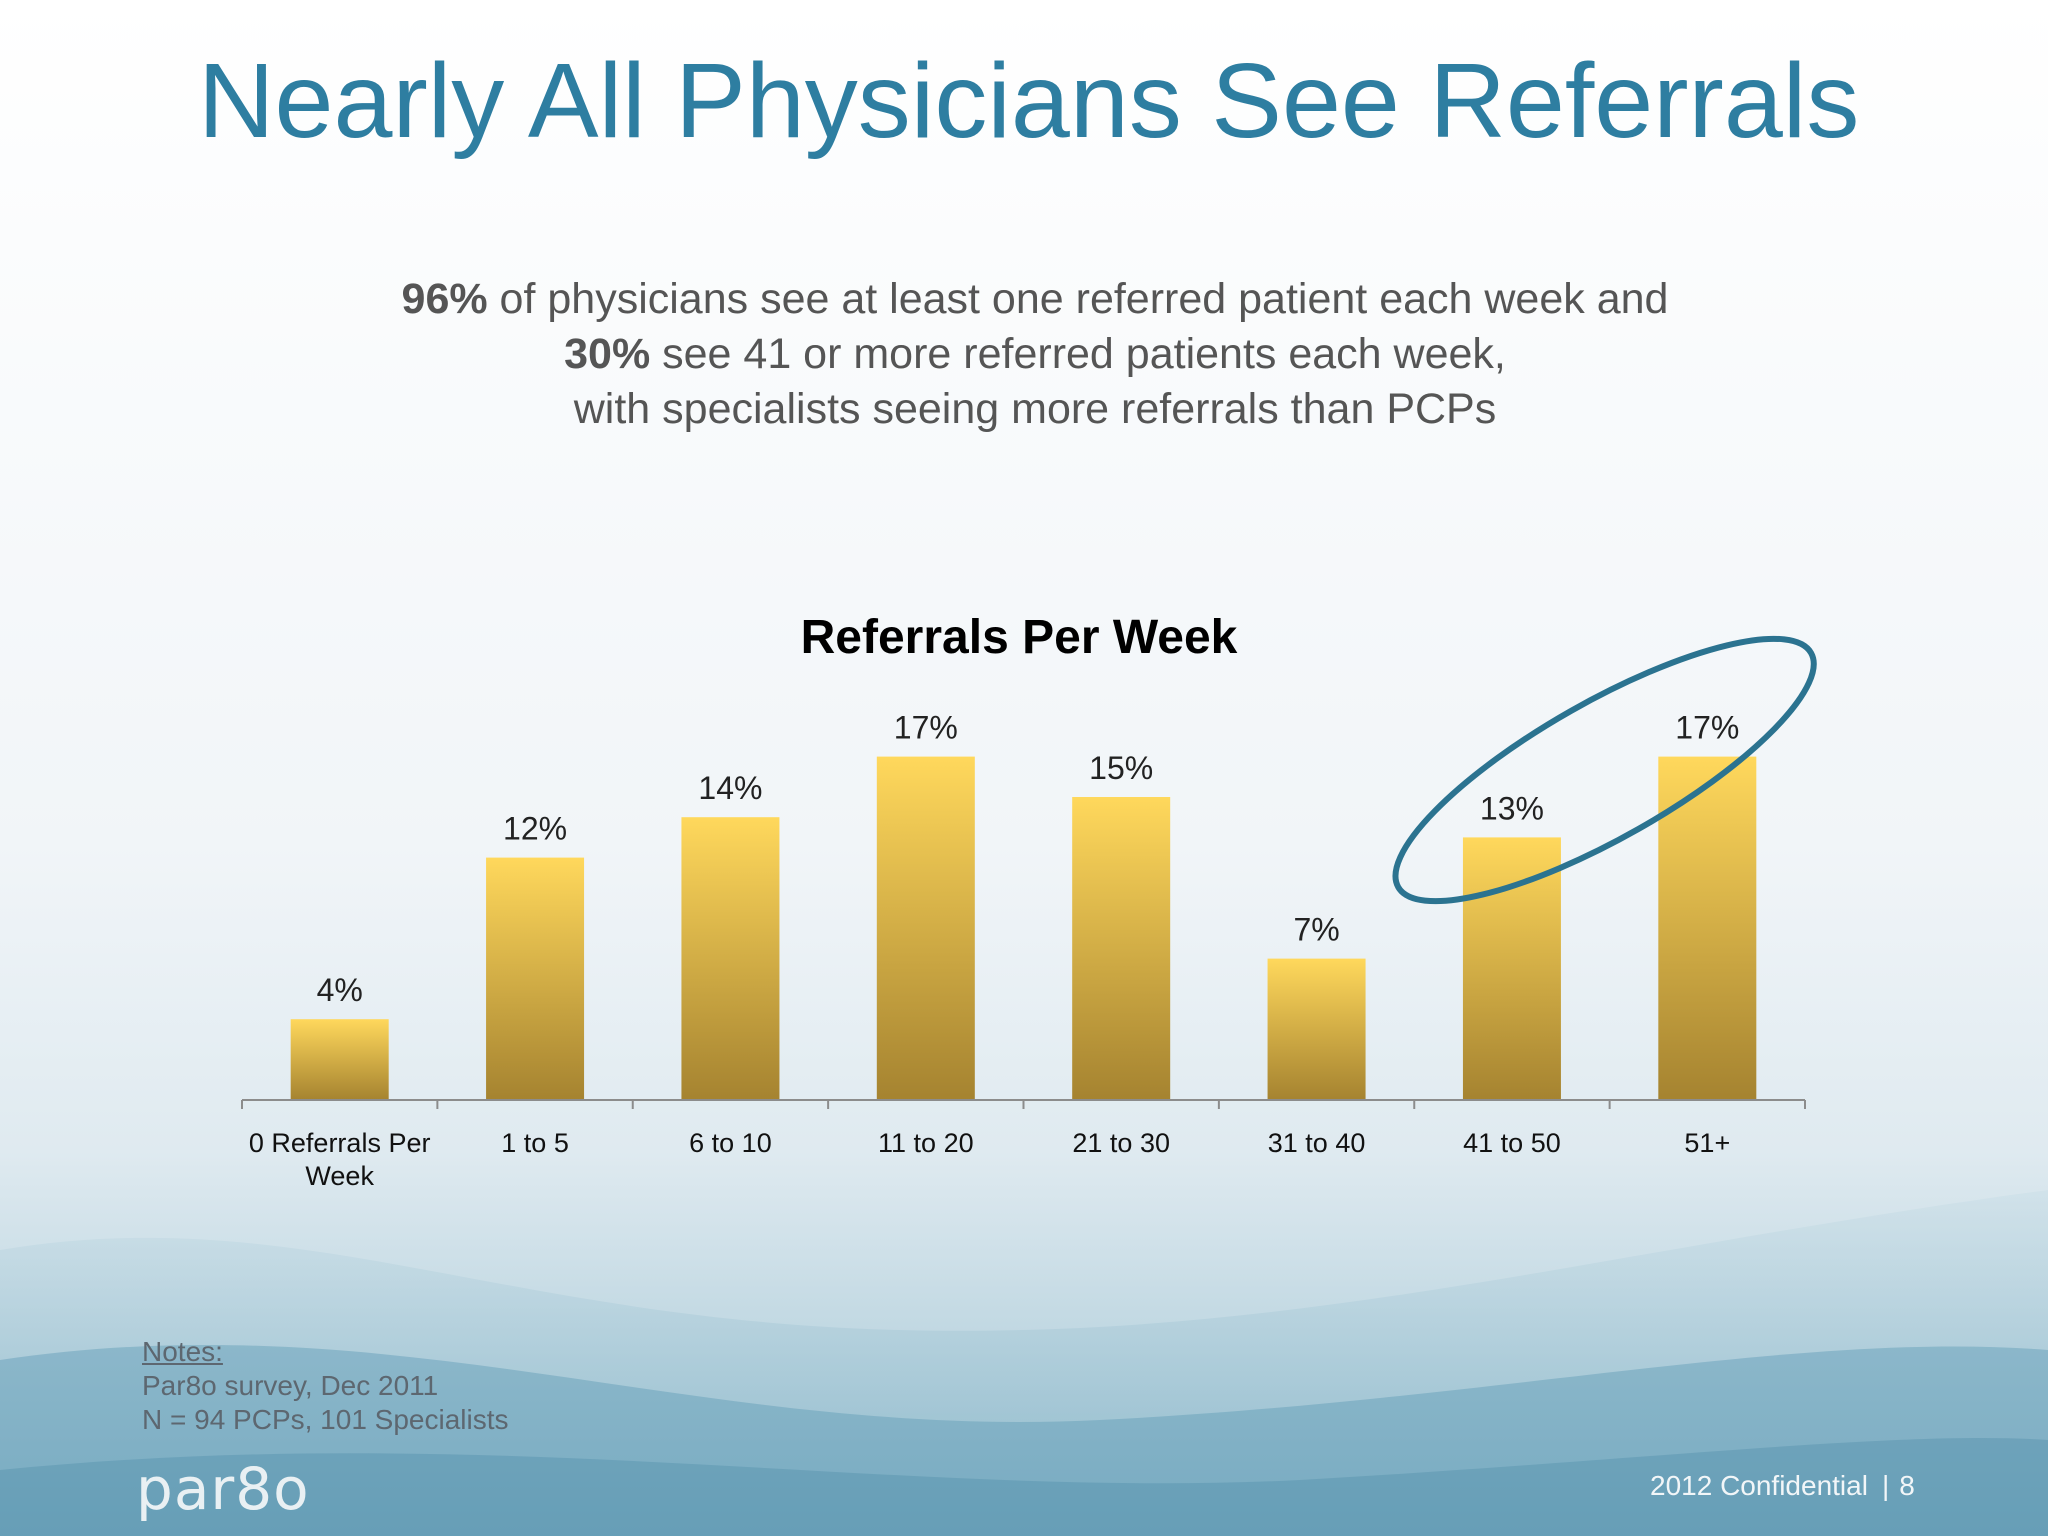  I want to click on x-tick-label: 51+, so click(1707, 1143).